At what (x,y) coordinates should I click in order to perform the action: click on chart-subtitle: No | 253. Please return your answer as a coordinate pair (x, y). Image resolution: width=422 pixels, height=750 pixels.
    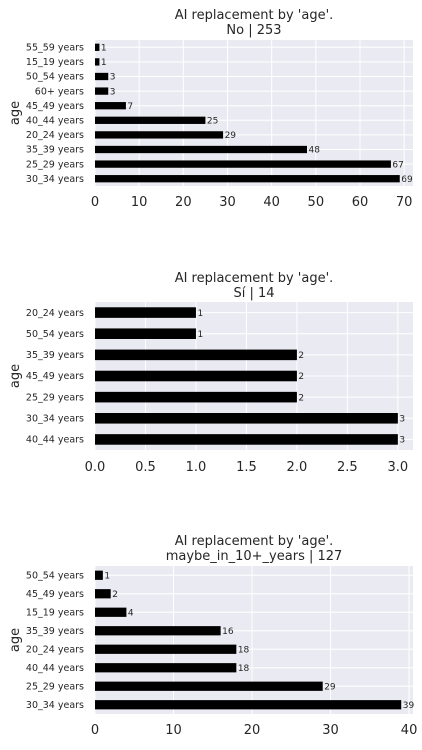
    Looking at the image, I should click on (253, 30).